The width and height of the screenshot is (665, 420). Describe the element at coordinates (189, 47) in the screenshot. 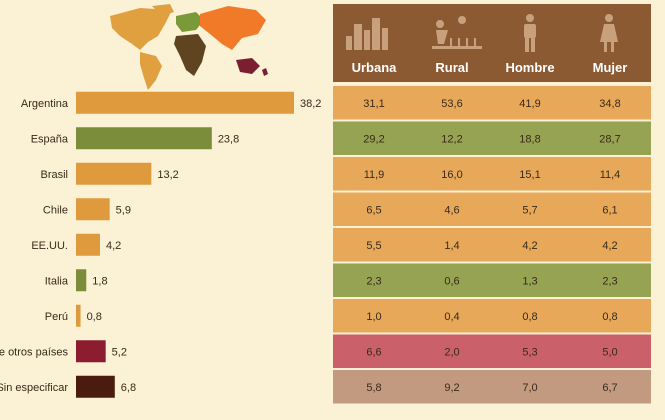

I see `world-map-icon` at that location.